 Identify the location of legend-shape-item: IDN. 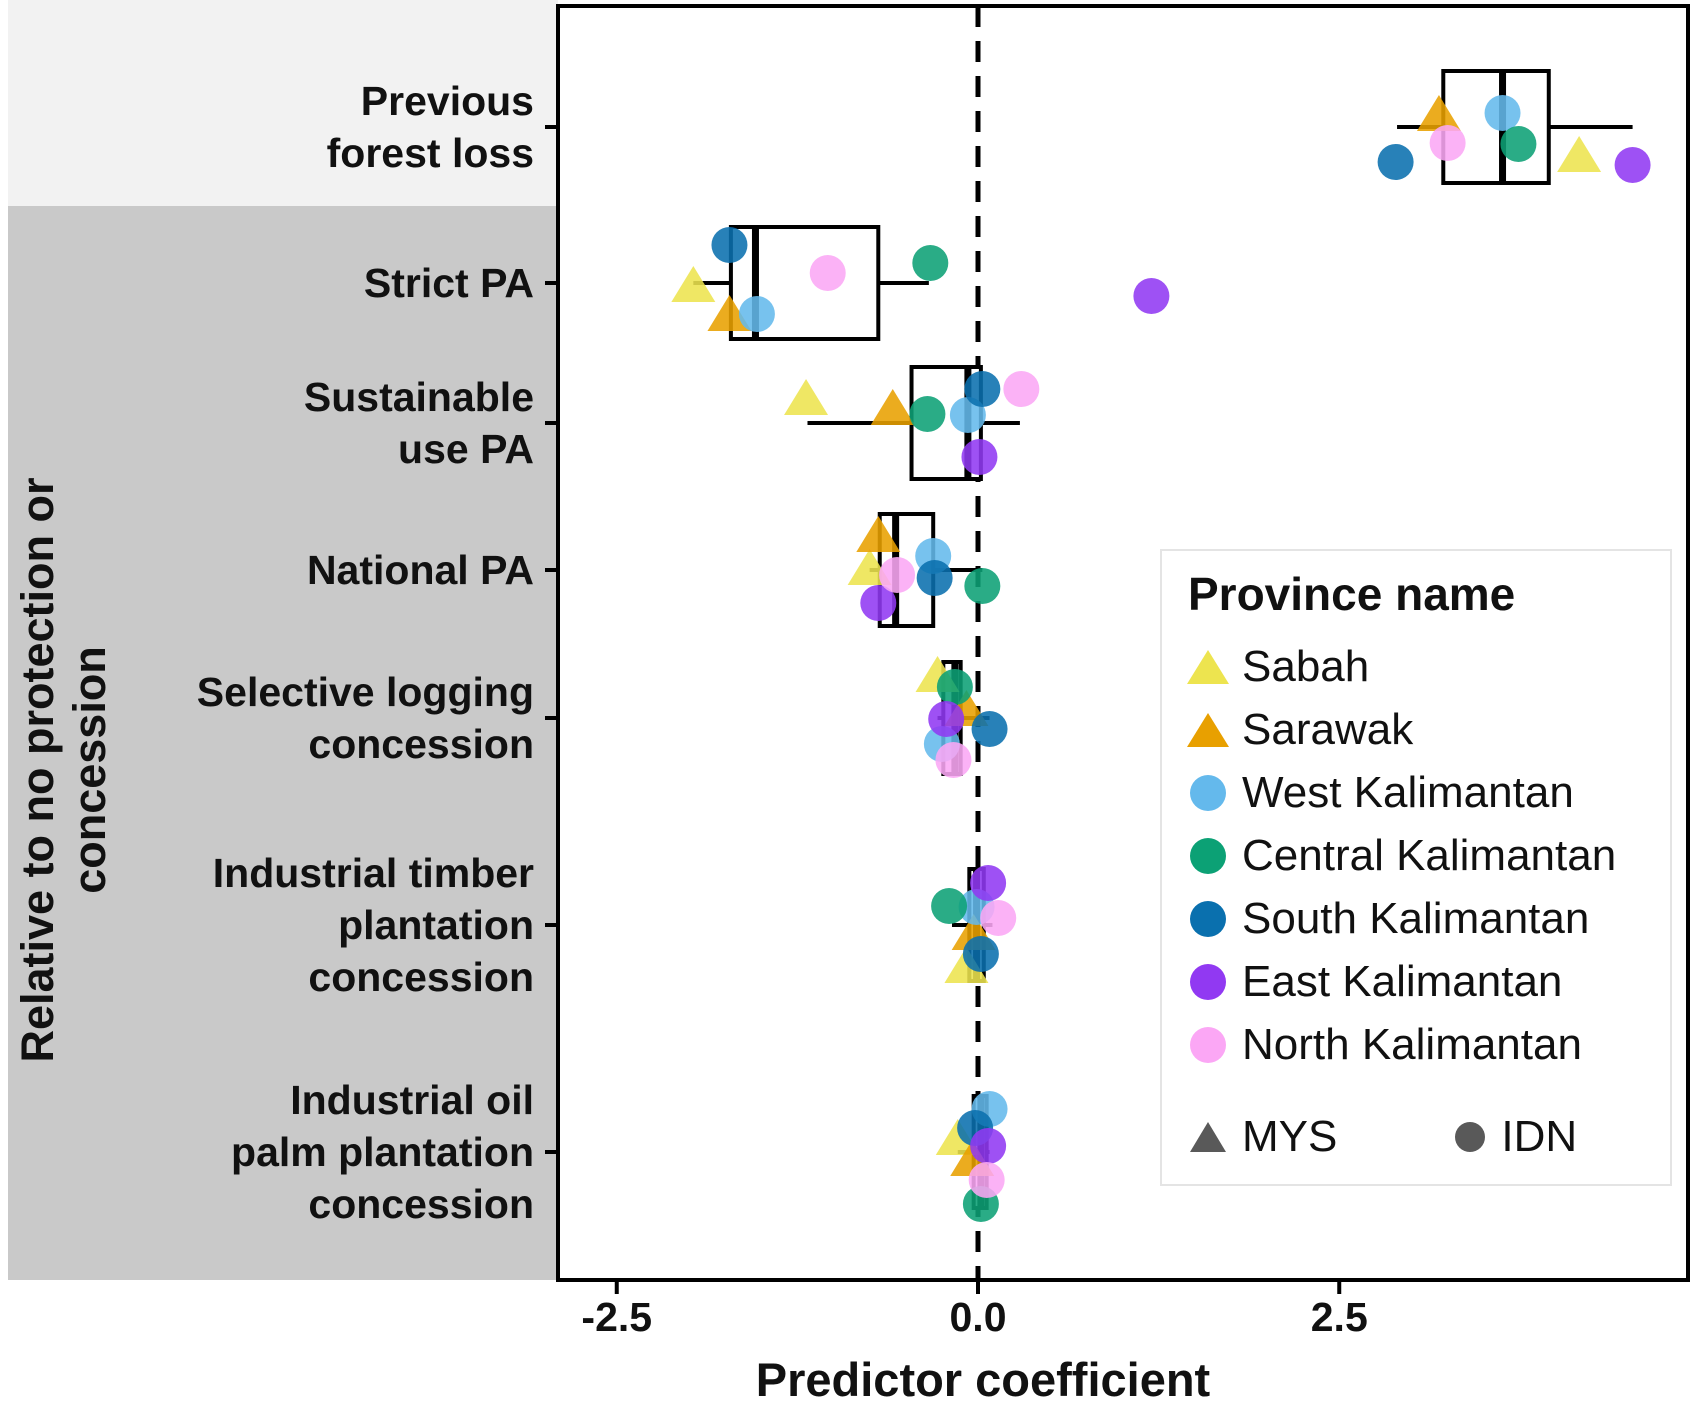
(1516, 1137).